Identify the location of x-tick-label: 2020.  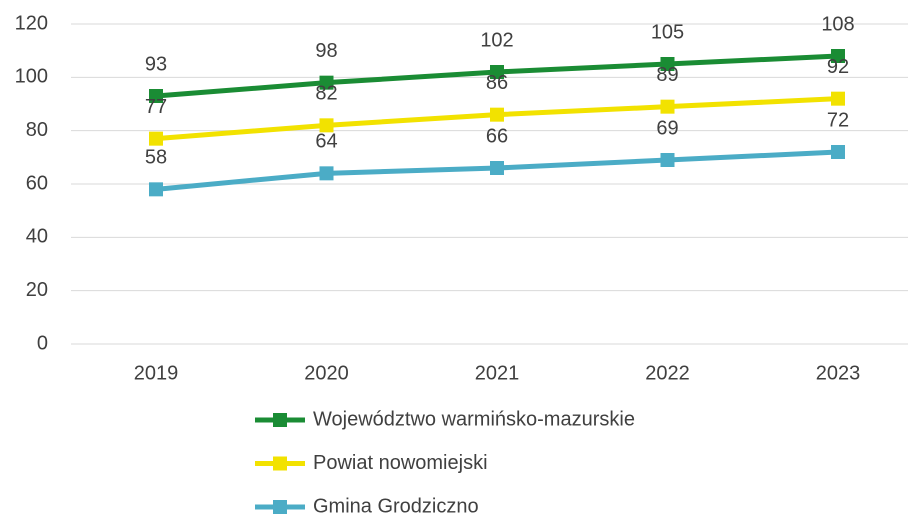
(326, 373).